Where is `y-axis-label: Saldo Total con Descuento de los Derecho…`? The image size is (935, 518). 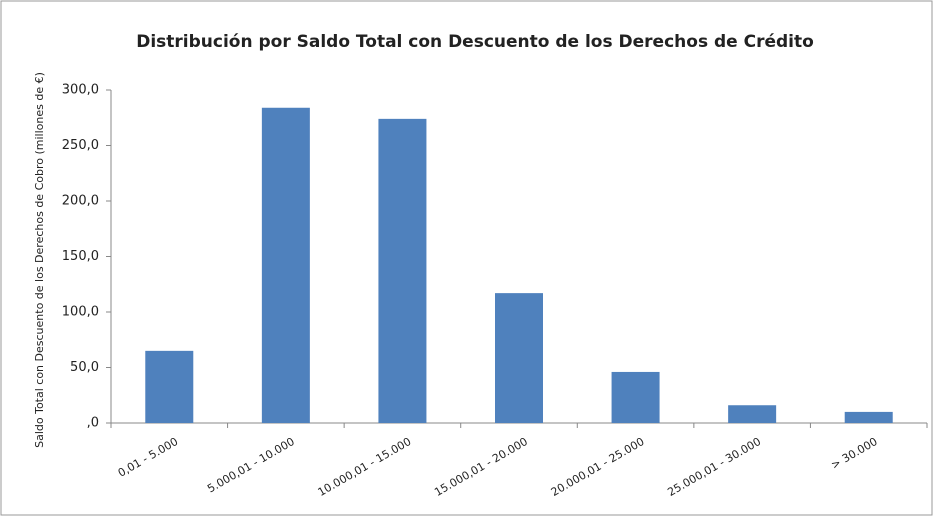
y-axis-label: Saldo Total con Descuento de los Derecho… is located at coordinates (39, 260).